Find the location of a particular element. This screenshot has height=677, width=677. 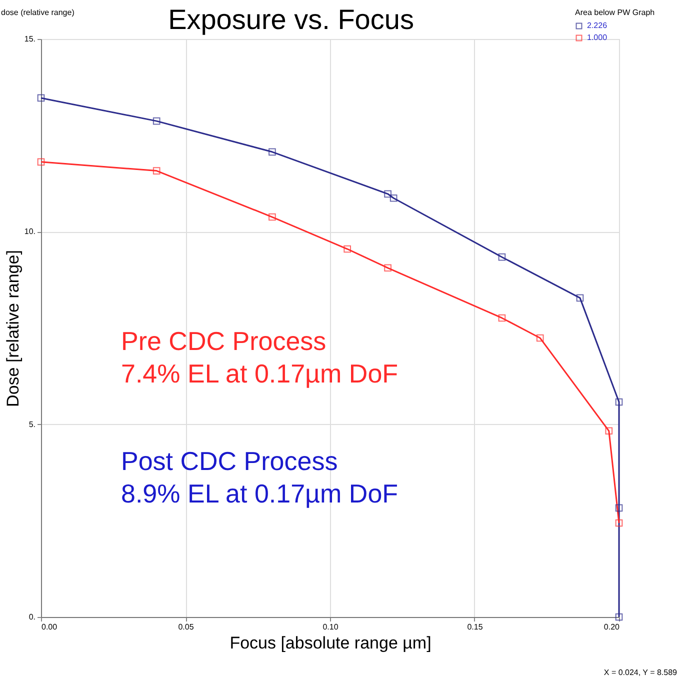

x-tick-label: 0.20 is located at coordinates (612, 627).